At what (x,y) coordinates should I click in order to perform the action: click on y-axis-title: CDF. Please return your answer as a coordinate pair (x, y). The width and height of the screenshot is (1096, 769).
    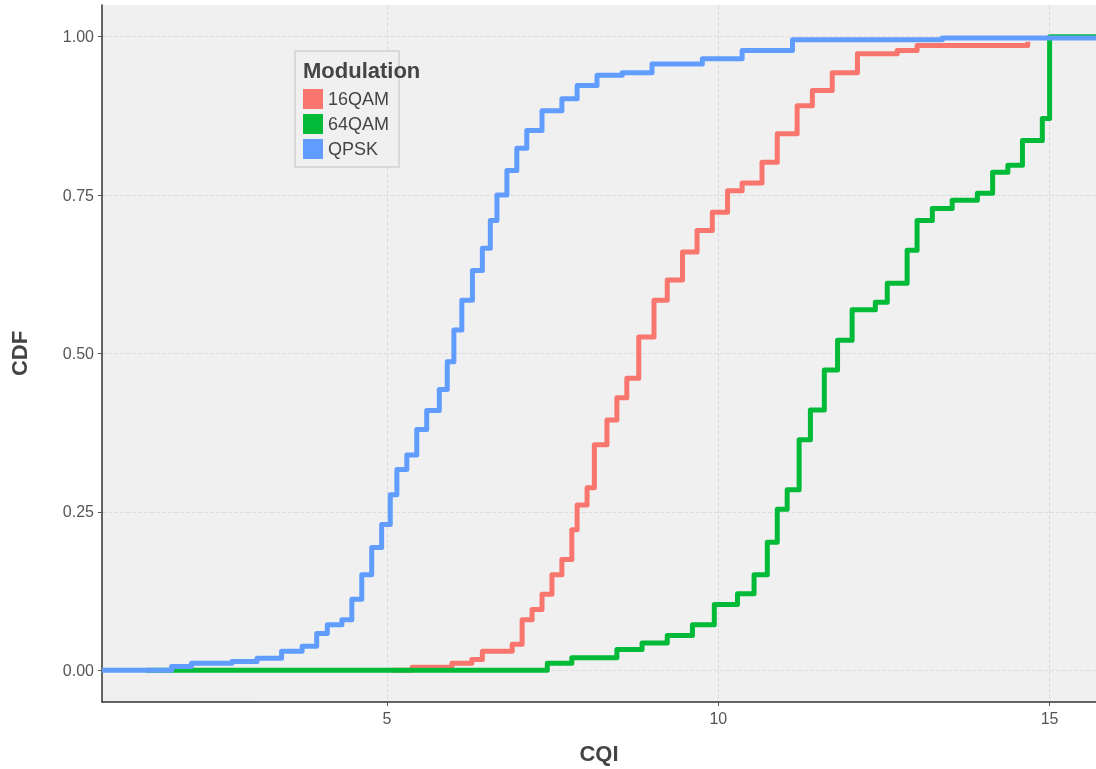
    Looking at the image, I should click on (19, 353).